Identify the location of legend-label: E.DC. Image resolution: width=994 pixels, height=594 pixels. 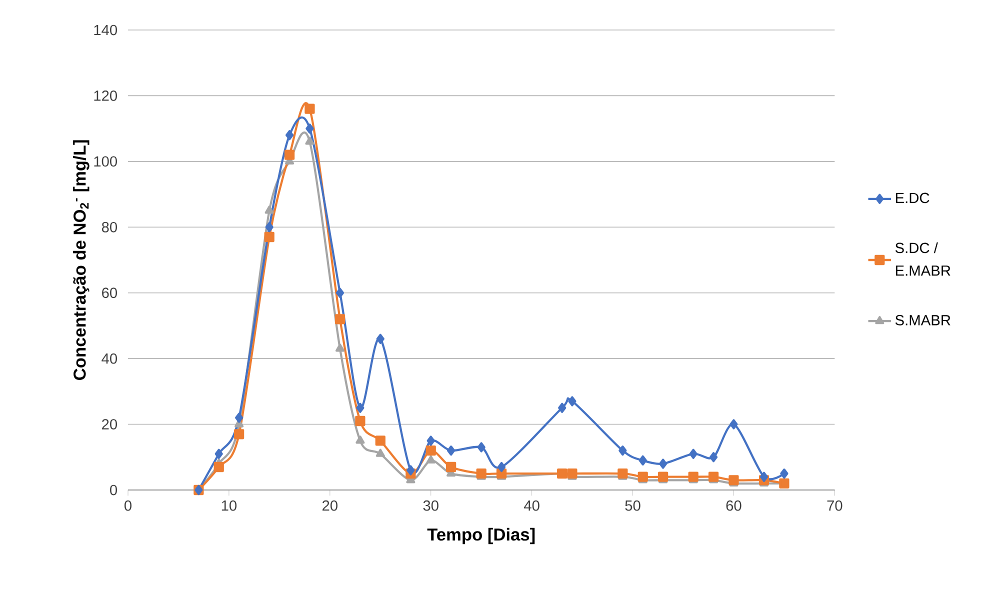
(913, 198).